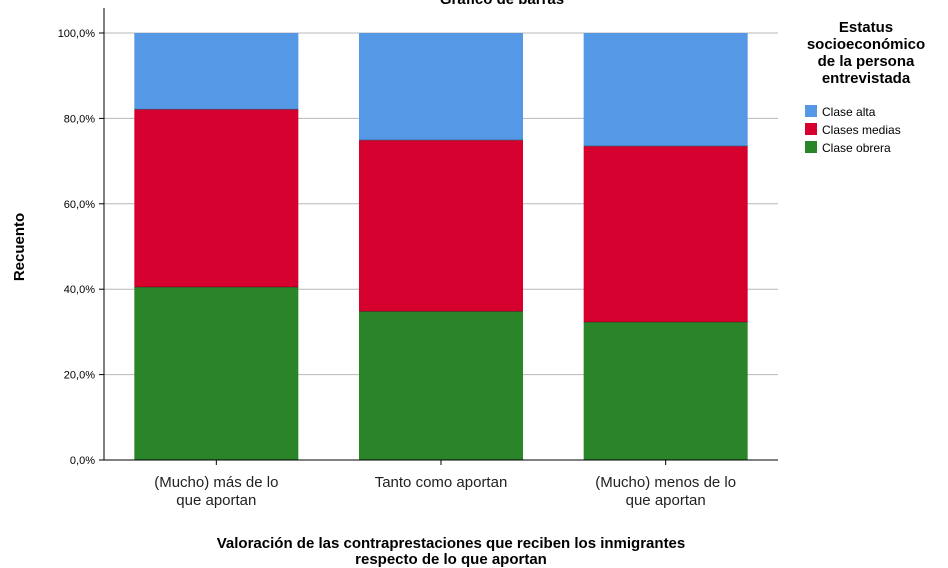  What do you see at coordinates (665, 482) in the screenshot?
I see `x-tick-label: (Mucho) menos de lo` at bounding box center [665, 482].